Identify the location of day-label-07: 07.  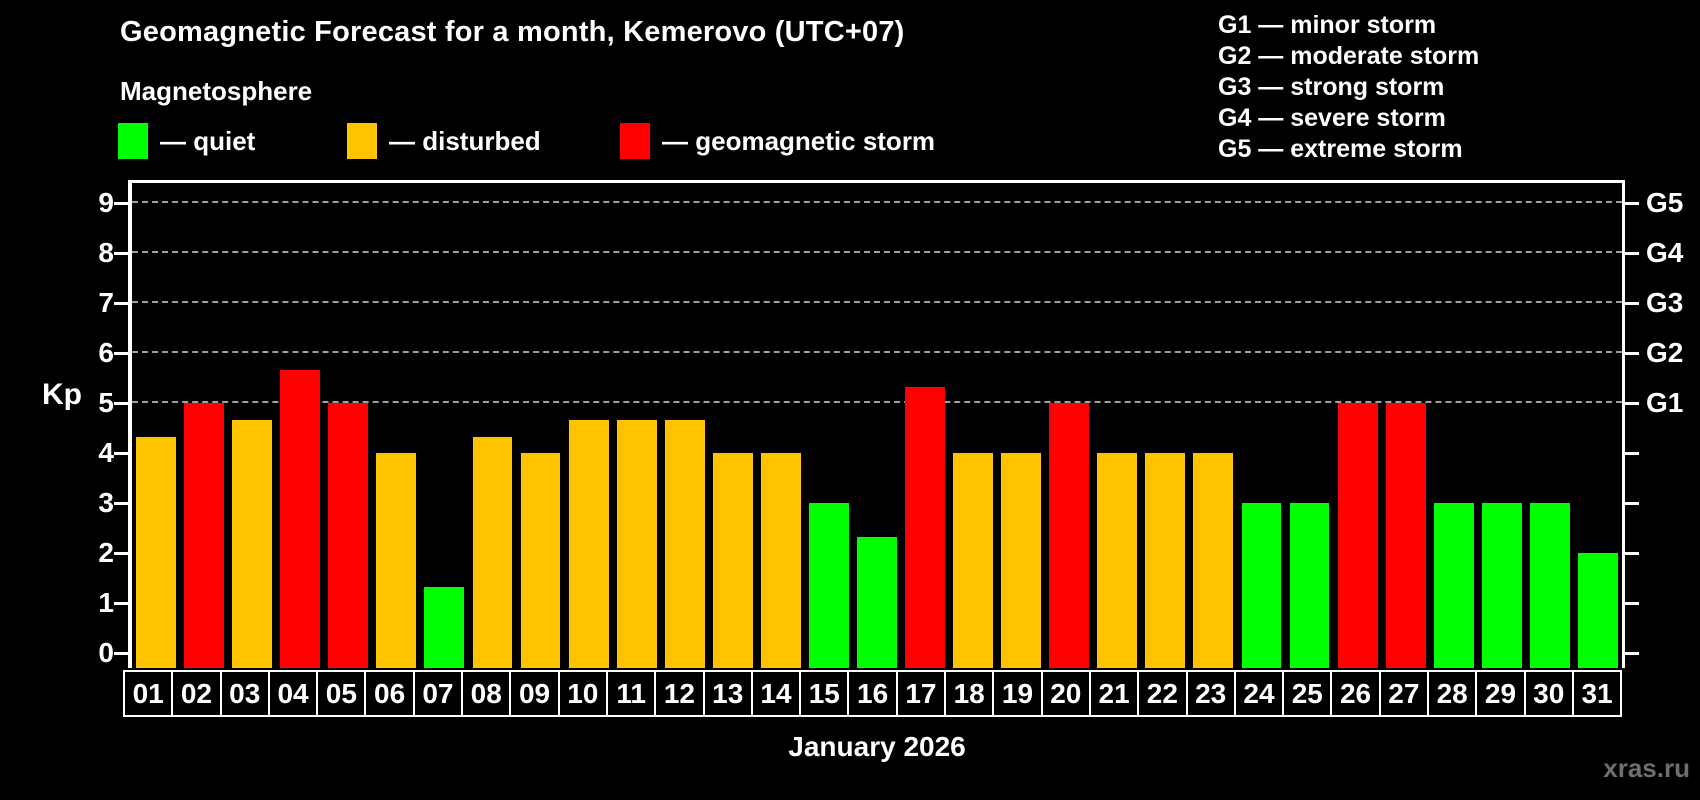
(438, 693).